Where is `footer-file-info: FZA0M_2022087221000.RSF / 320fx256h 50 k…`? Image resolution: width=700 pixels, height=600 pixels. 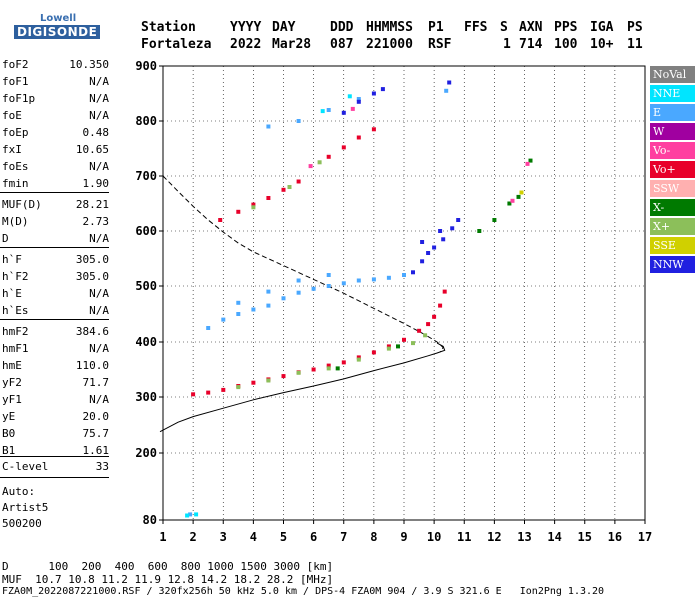
footer-file-info: FZA0M_2022087221000.RSF / 320fx256h 50 k… is located at coordinates (303, 591).